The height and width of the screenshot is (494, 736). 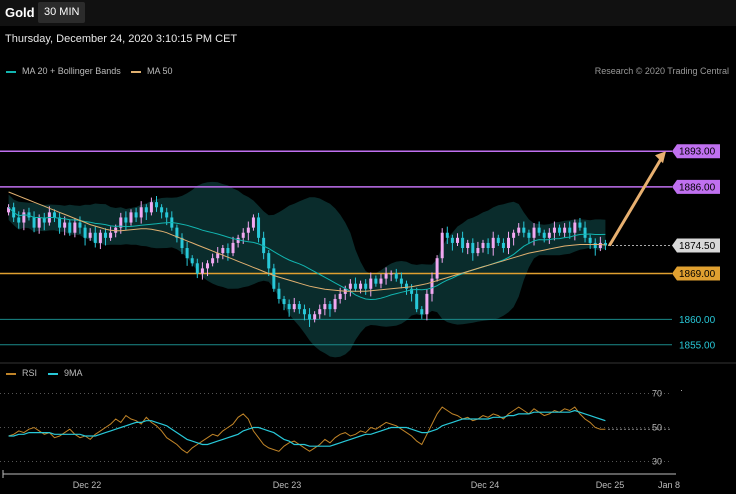 I want to click on forecast-arrow, so click(x=637, y=199).